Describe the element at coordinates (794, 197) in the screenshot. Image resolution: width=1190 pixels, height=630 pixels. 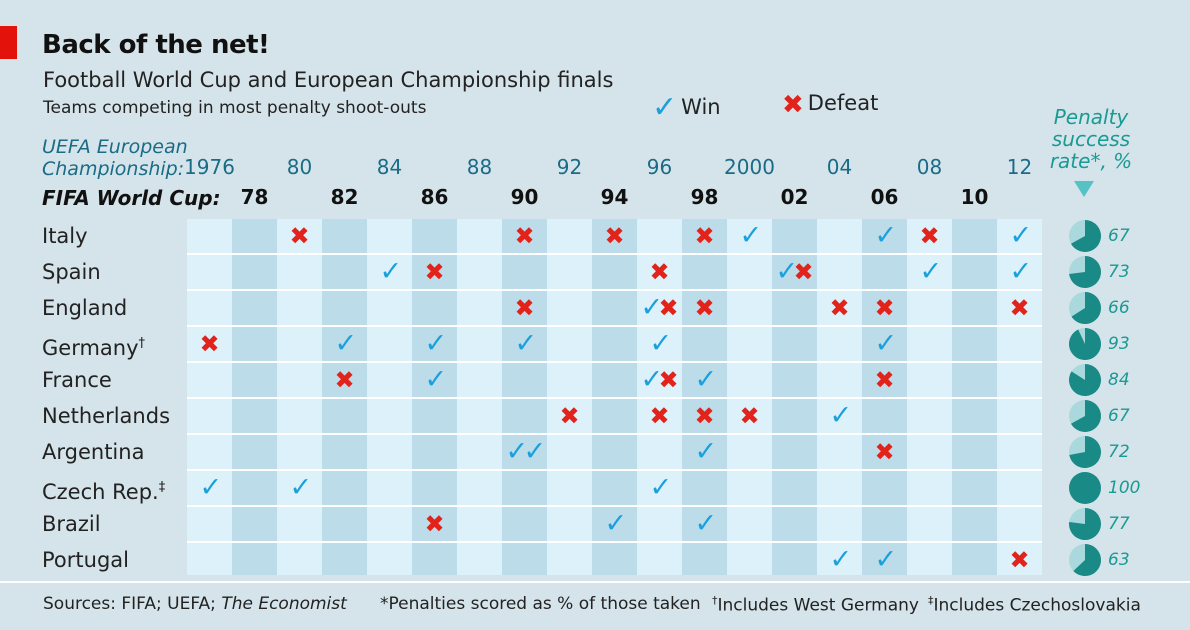
I see `fifa-year-label: 02` at that location.